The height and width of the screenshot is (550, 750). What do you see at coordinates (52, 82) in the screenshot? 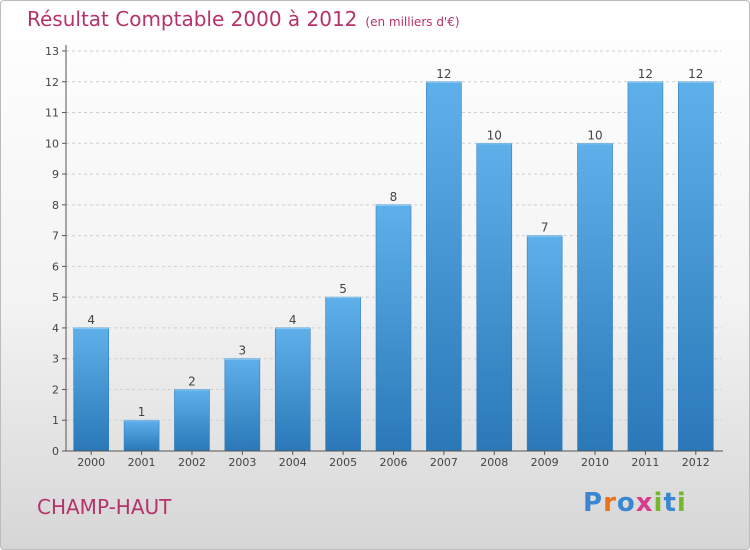
I see `y-tick-label: 12` at bounding box center [52, 82].